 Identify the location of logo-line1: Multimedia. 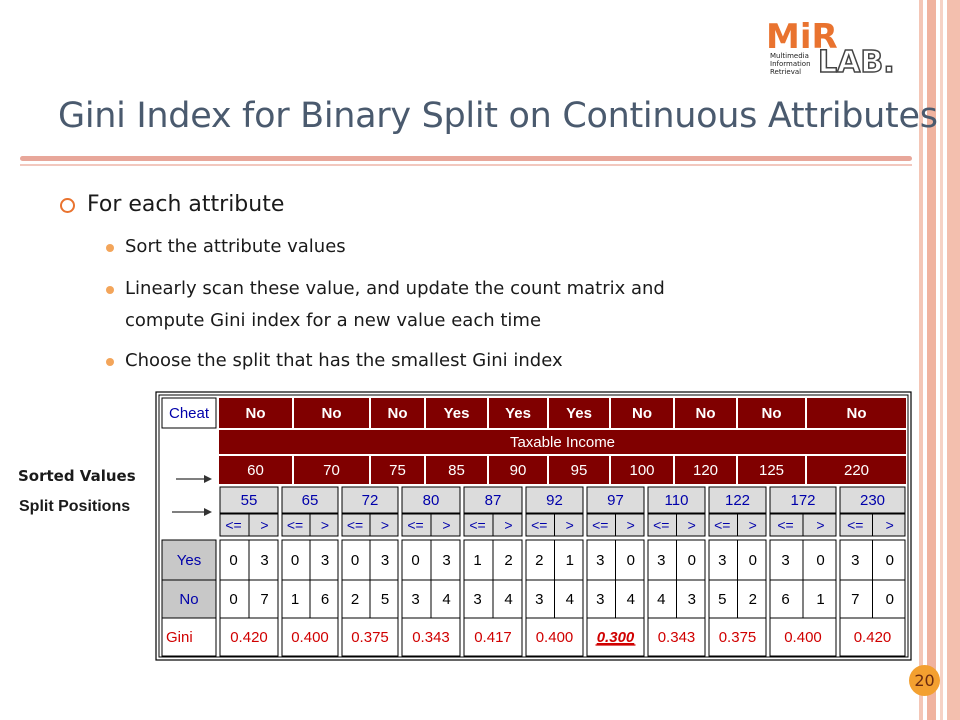
(789, 56).